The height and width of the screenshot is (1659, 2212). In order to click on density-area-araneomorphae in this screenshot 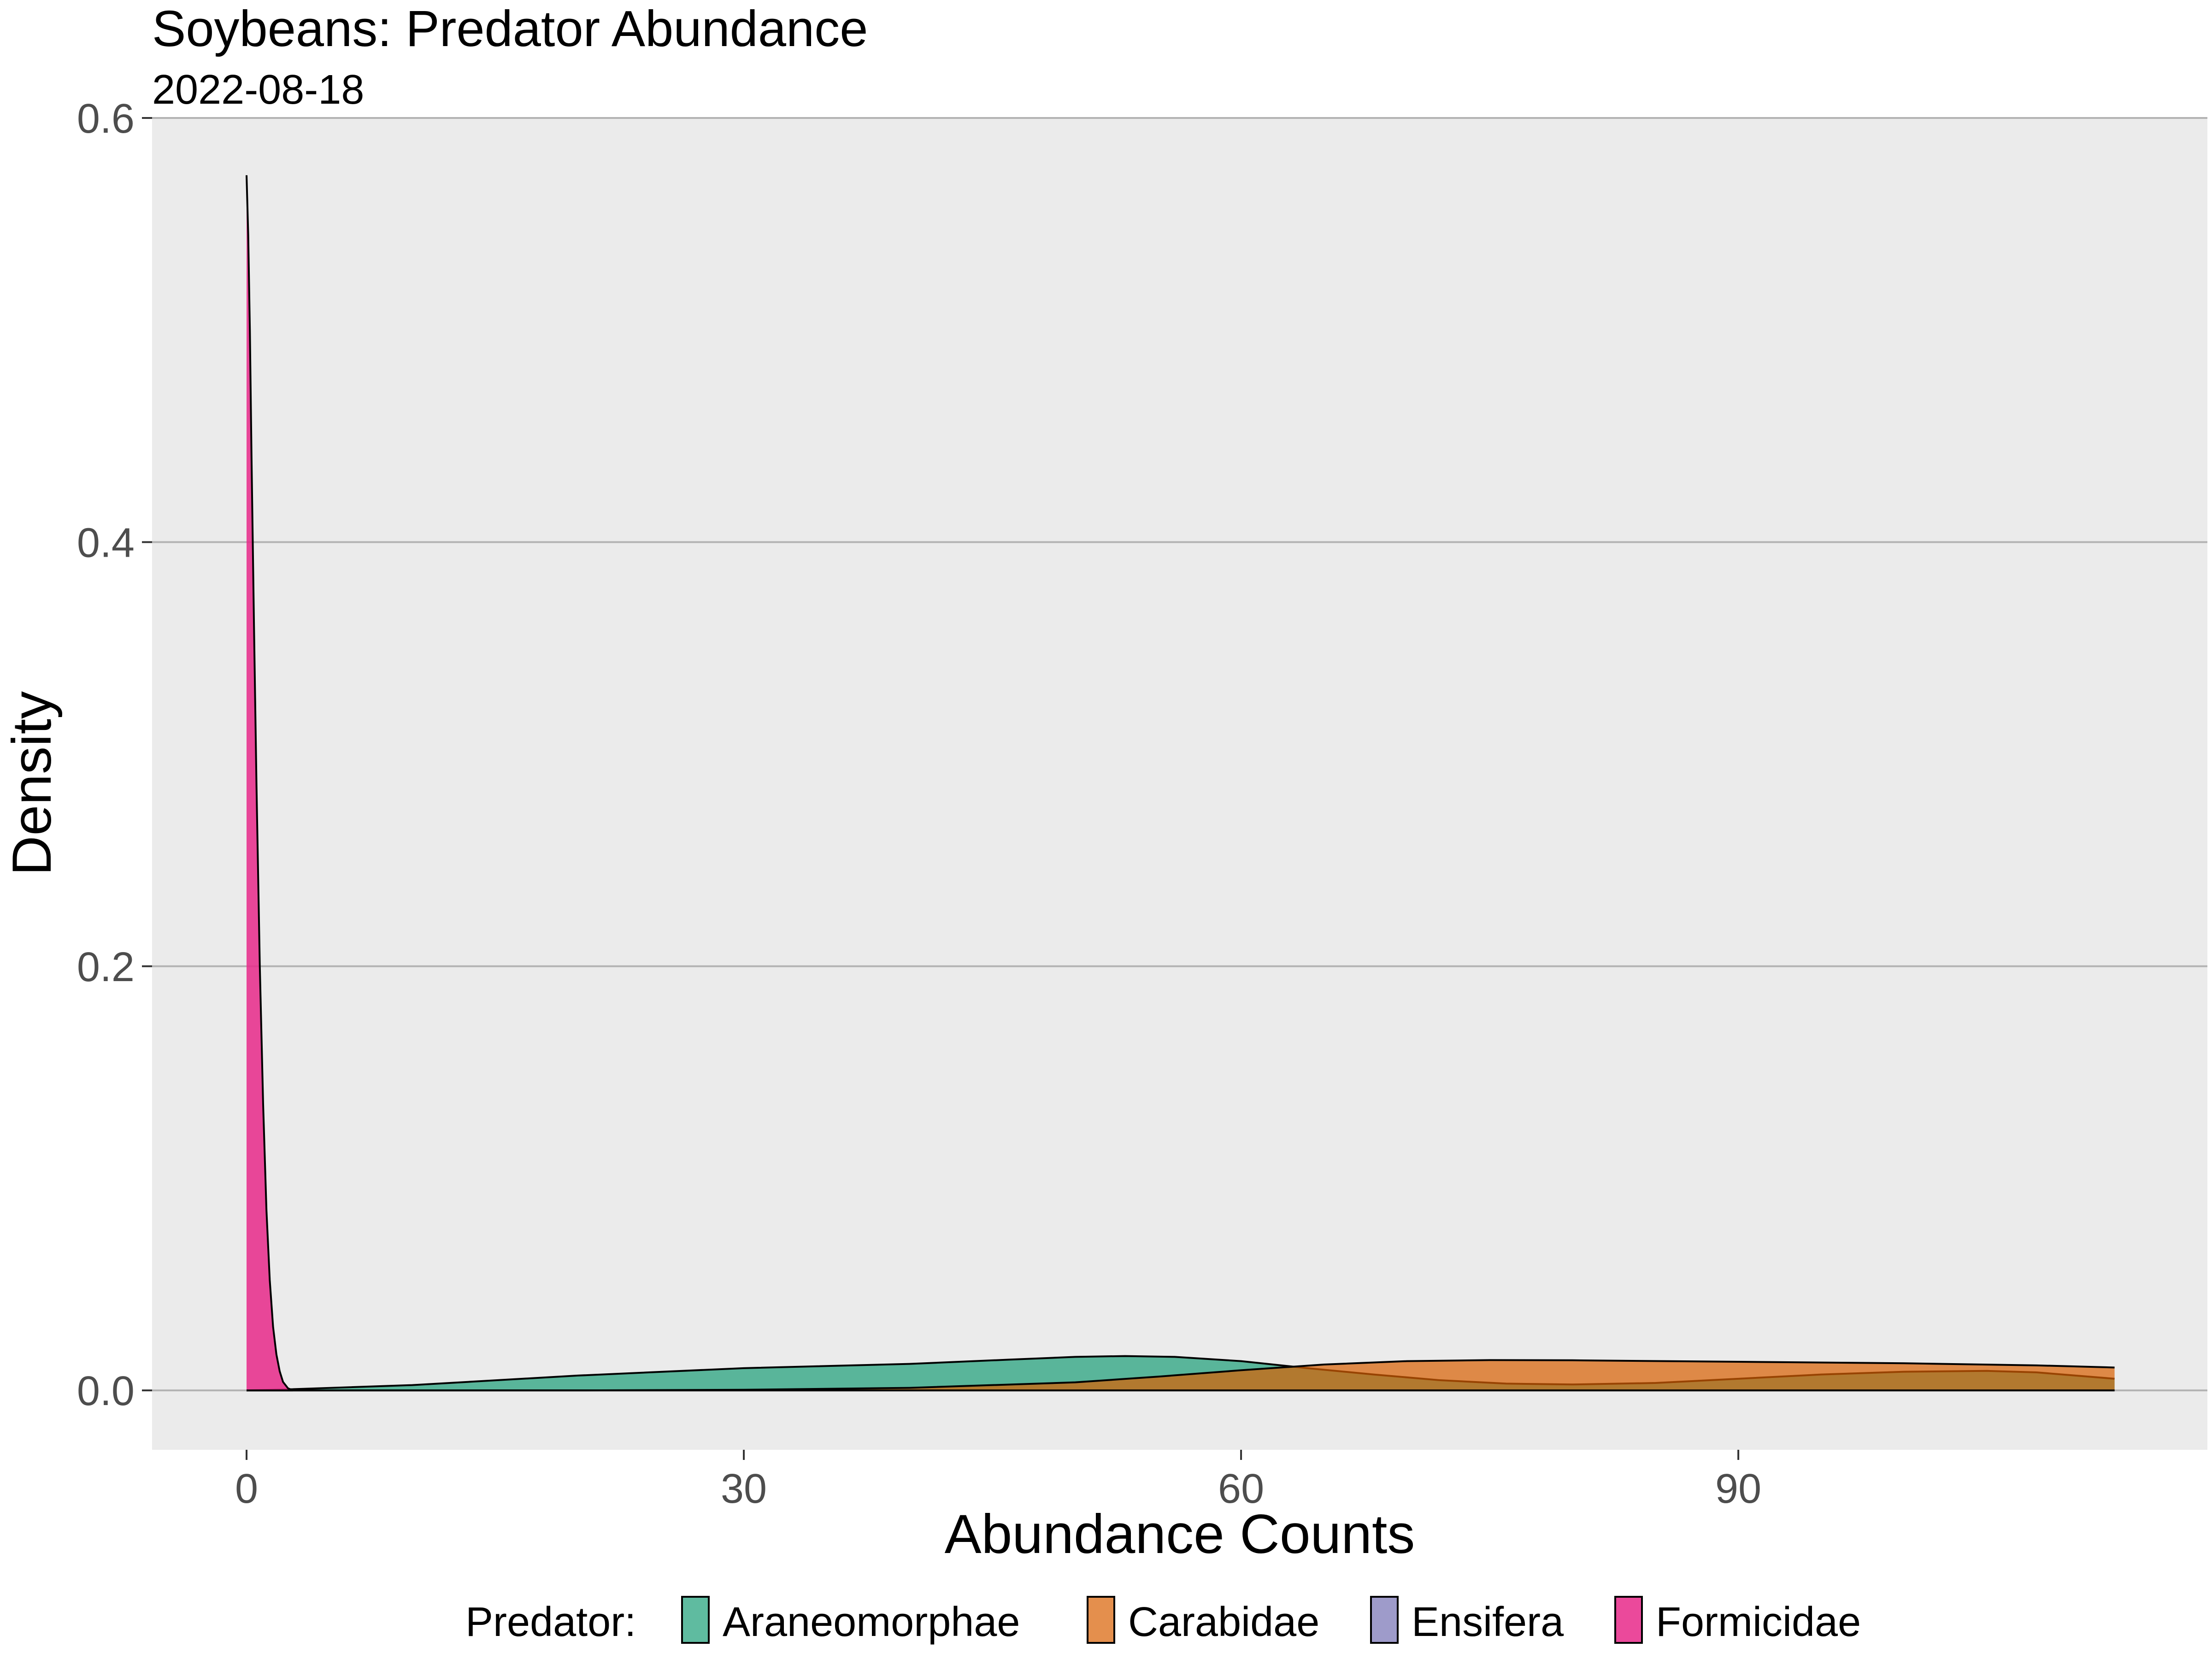, I will do `click(1181, 1373)`.